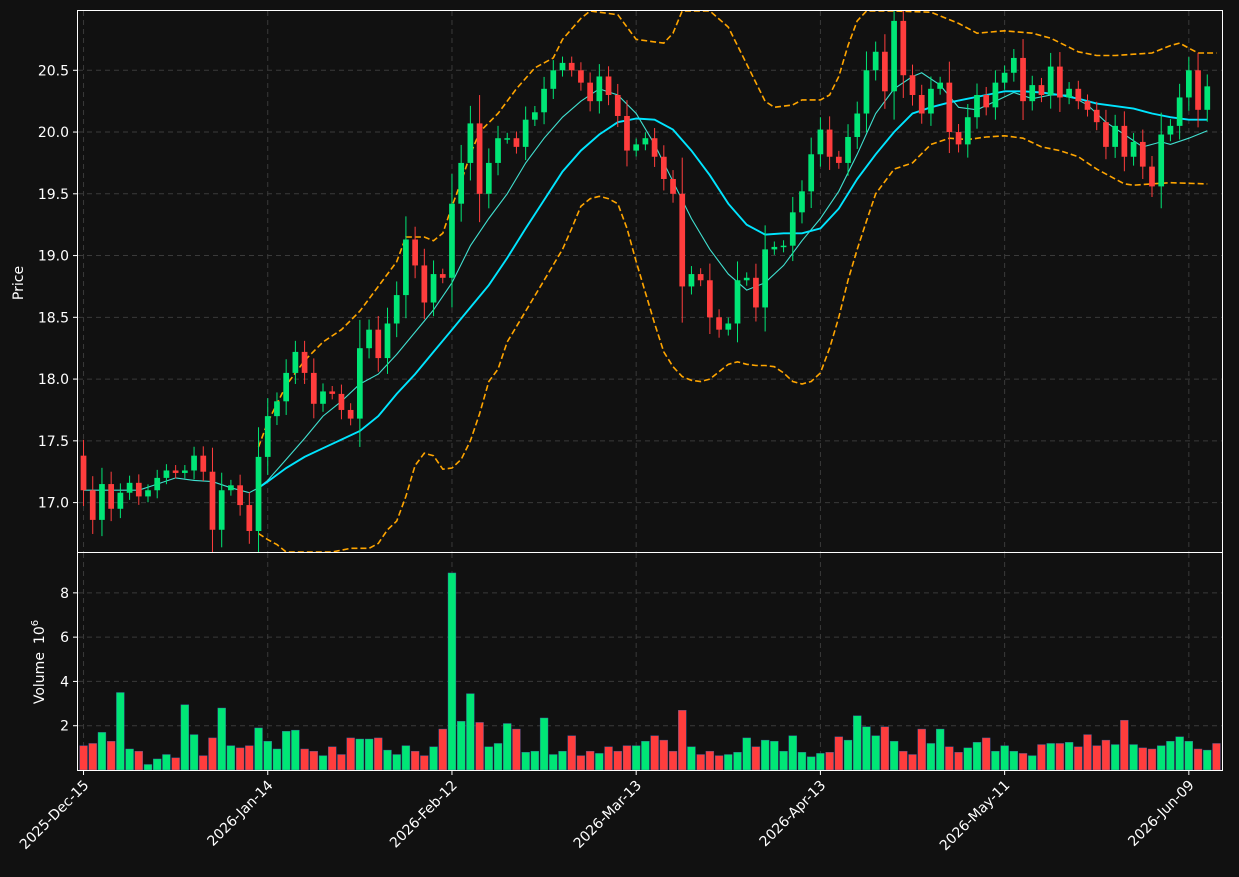  I want to click on price-tick-label: 19.5, so click(53, 195).